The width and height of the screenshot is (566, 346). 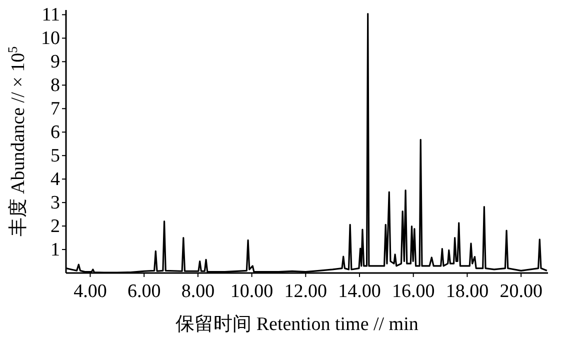 I want to click on y-tick-label: 5, so click(x=55, y=156).